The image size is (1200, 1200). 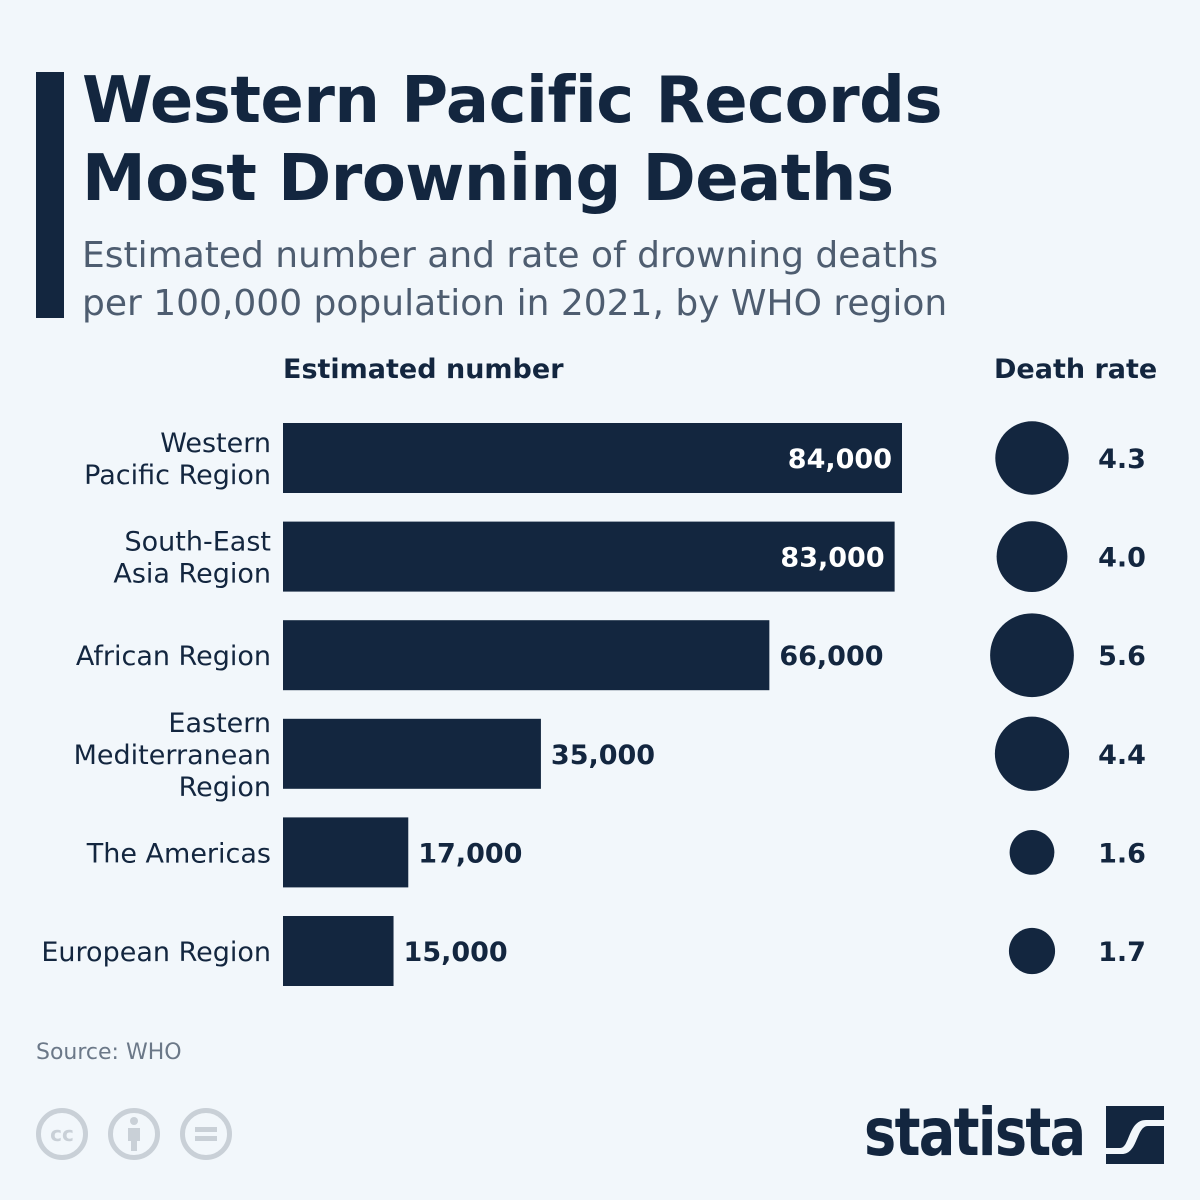 I want to click on cc-icon-text: cc, so click(x=62, y=1134).